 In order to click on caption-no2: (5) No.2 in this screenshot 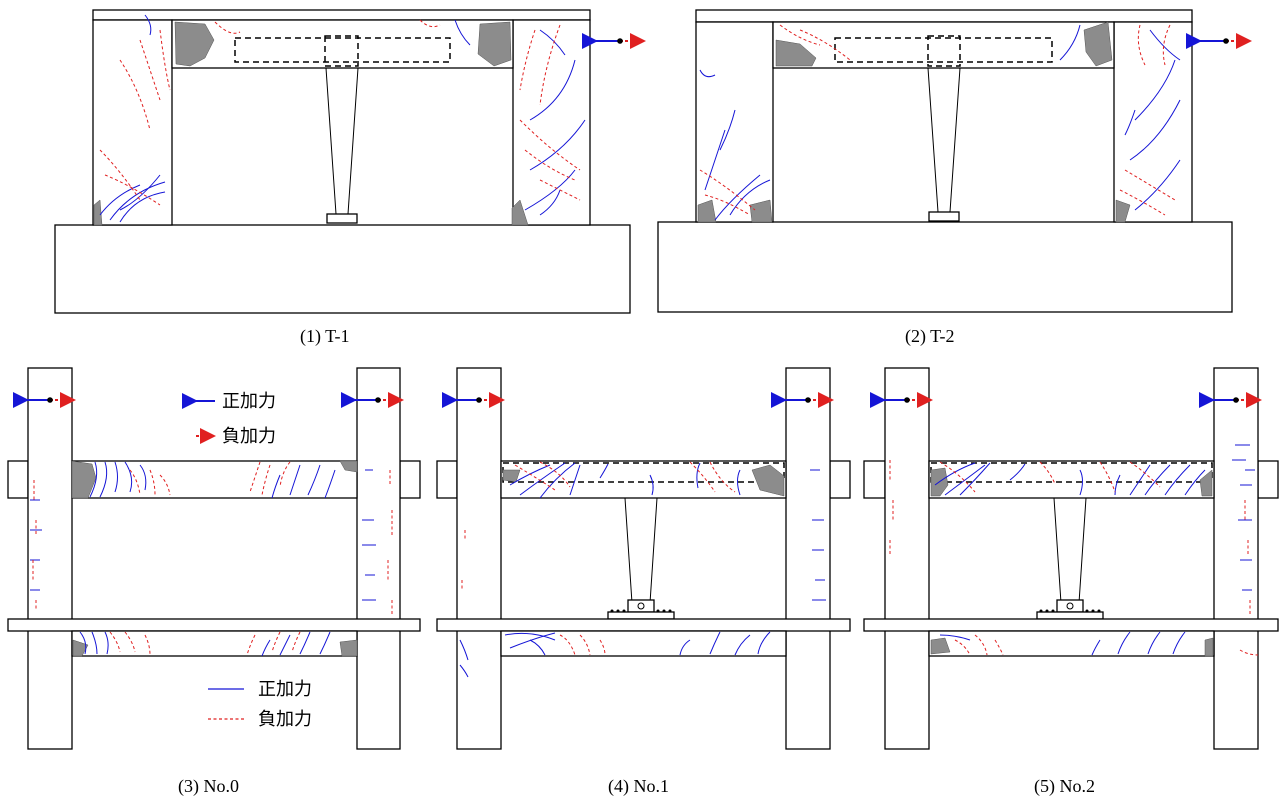, I will do `click(1064, 786)`.